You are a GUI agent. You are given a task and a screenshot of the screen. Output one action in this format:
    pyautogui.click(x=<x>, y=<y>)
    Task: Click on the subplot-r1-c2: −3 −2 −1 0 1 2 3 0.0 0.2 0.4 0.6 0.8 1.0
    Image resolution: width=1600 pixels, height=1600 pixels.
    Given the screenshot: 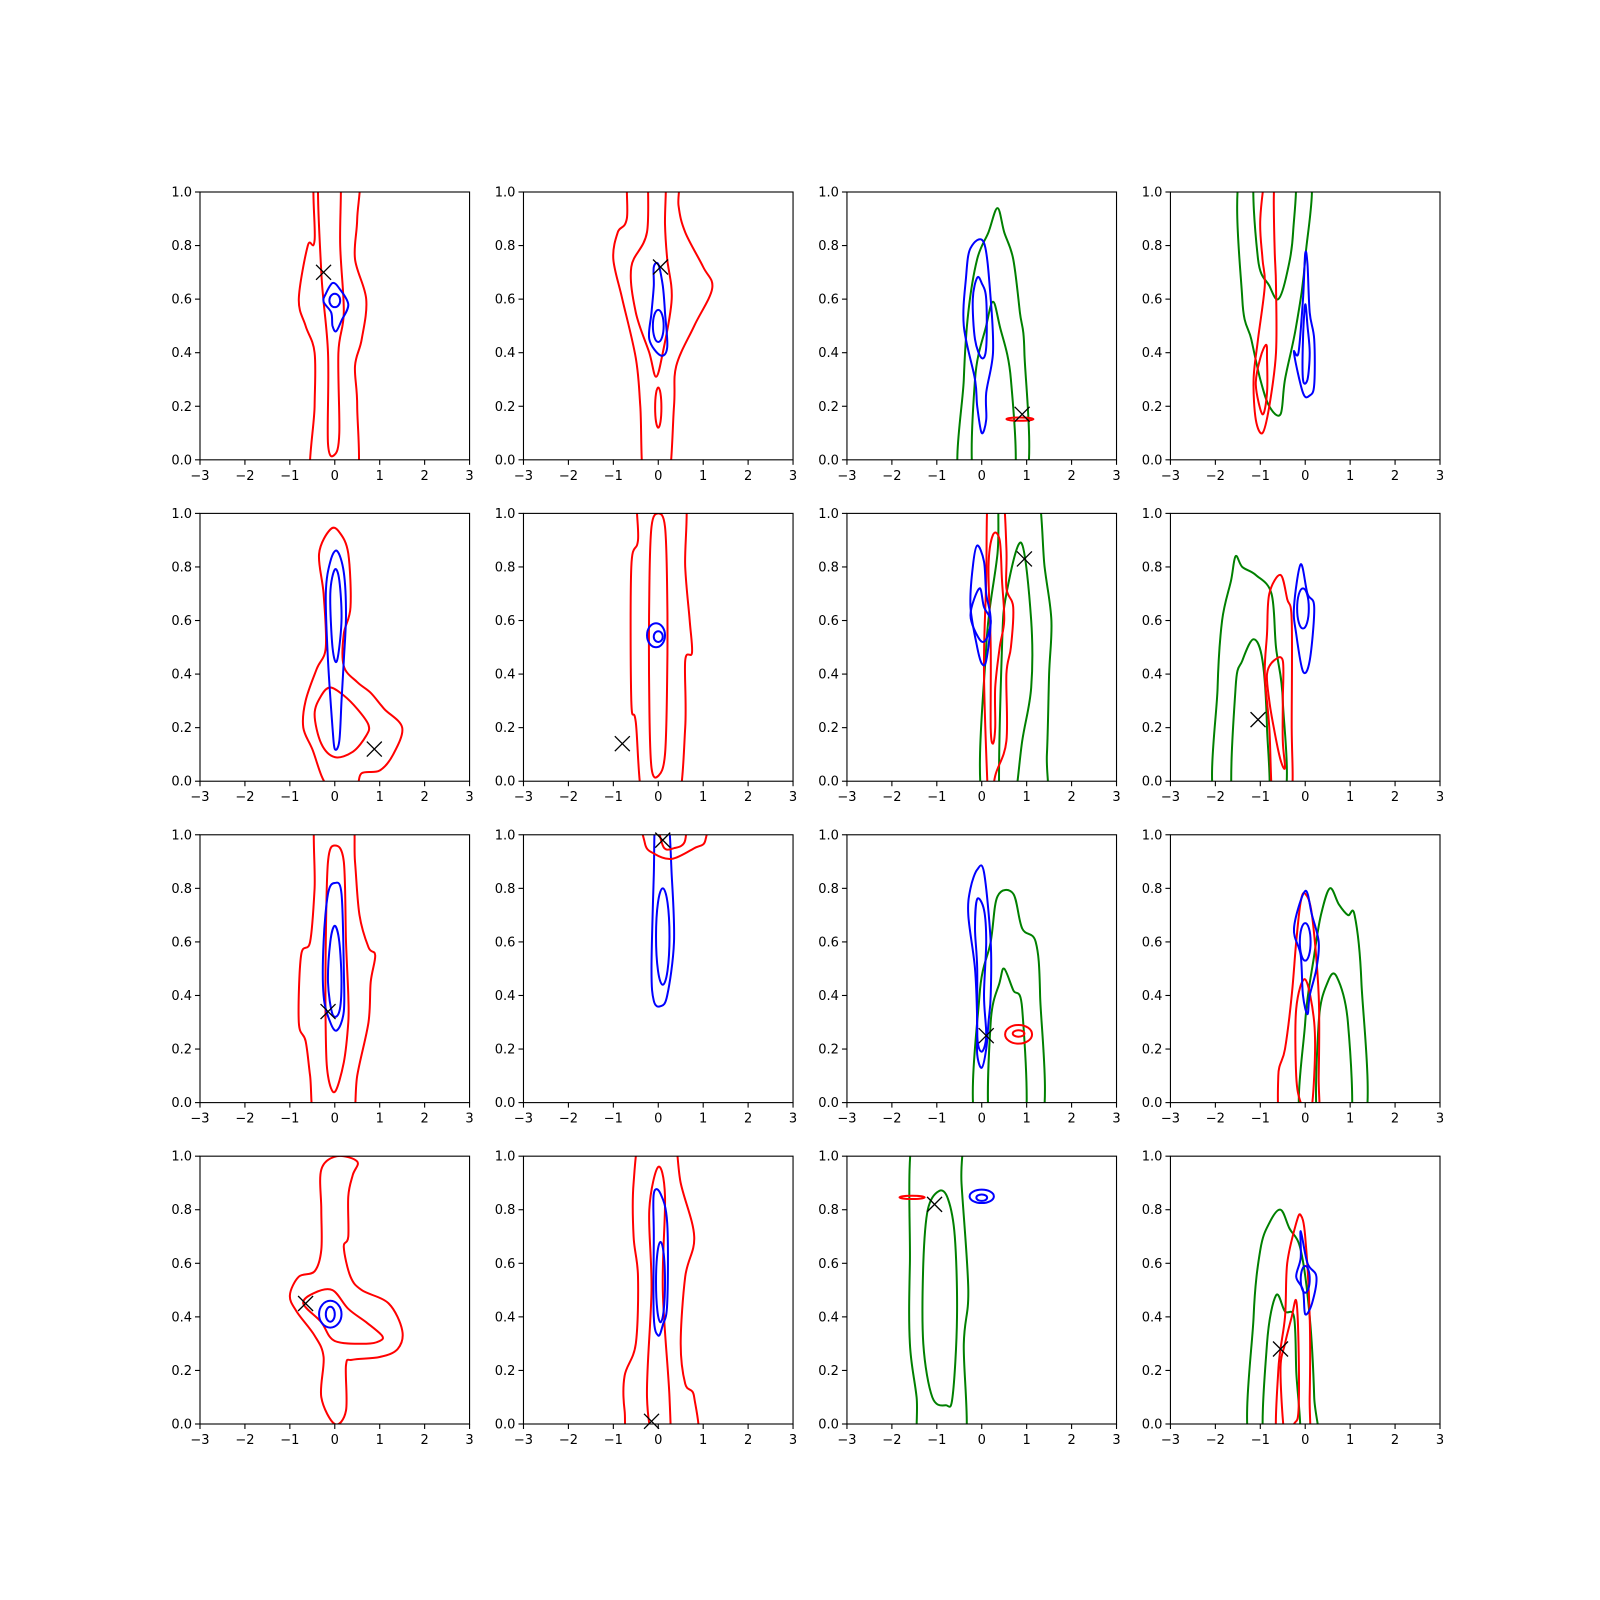 What is the action you would take?
    pyautogui.click(x=646, y=335)
    